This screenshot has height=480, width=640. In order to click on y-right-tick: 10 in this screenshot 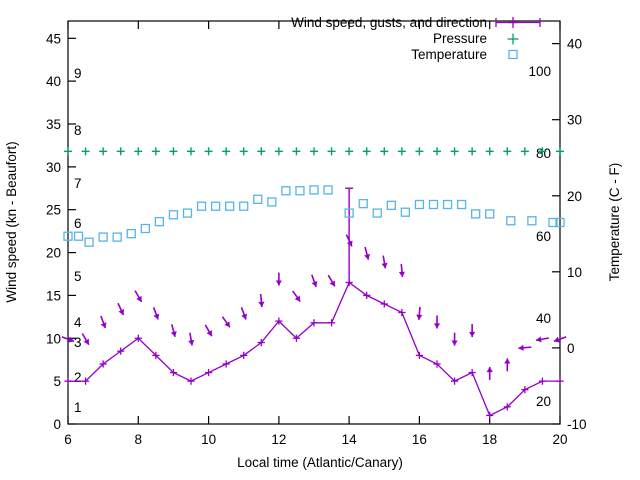, I will do `click(574, 272)`.